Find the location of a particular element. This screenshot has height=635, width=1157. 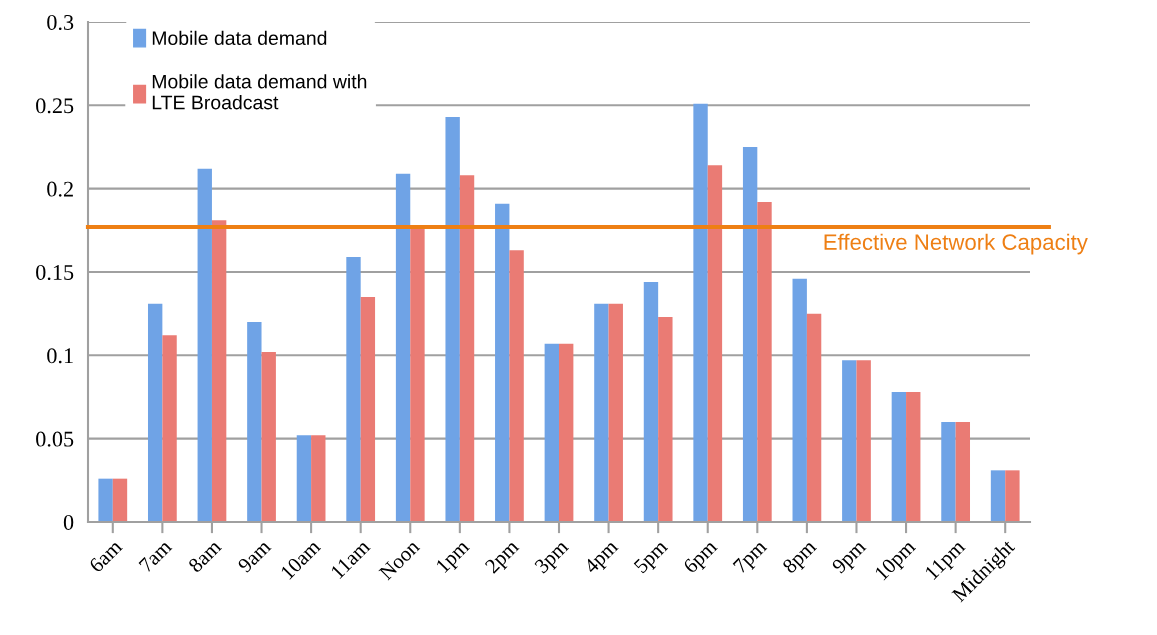

y-tick-label: 0.25 is located at coordinates (55, 106).